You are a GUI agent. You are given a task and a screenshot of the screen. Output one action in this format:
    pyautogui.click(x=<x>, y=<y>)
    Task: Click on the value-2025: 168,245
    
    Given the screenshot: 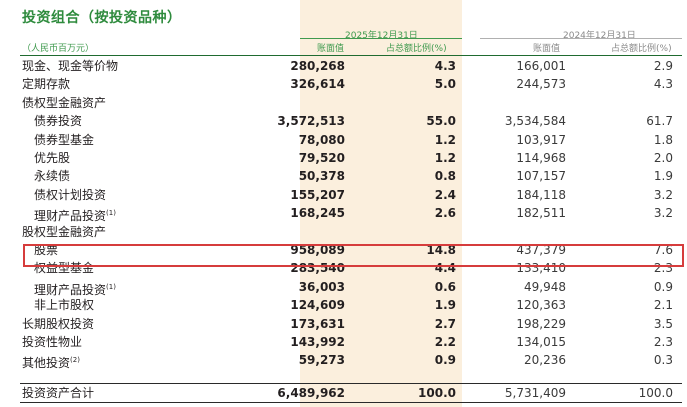 What is the action you would take?
    pyautogui.click(x=317, y=213)
    